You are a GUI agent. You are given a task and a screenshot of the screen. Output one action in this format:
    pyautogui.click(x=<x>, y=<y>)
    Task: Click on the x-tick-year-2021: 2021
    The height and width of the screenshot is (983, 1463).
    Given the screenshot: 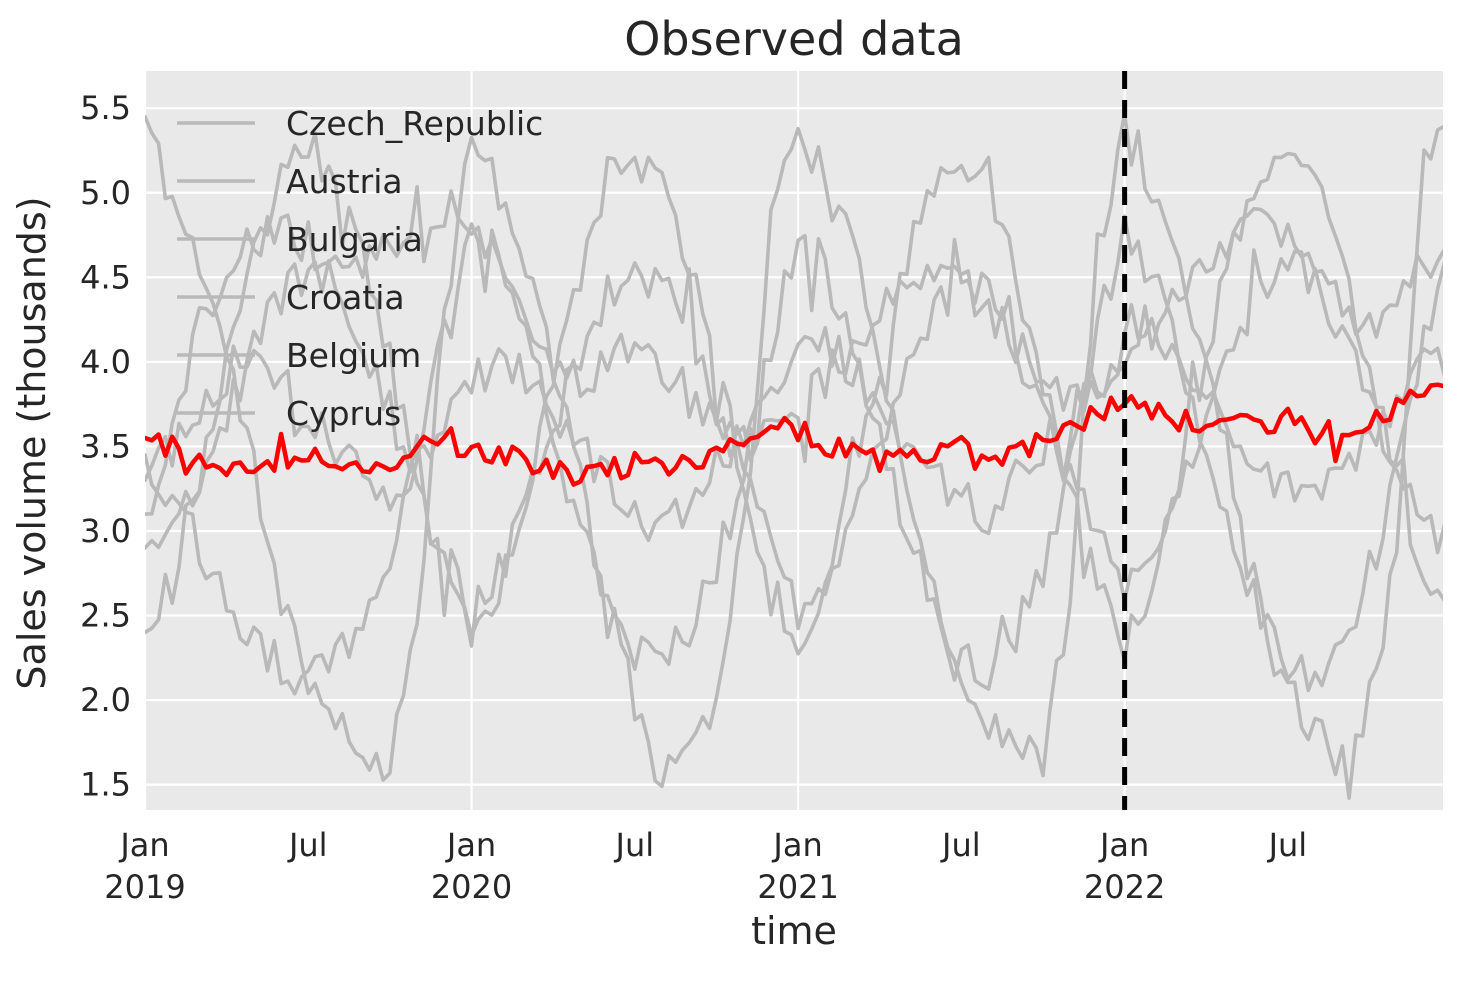 What is the action you would take?
    pyautogui.click(x=797, y=887)
    